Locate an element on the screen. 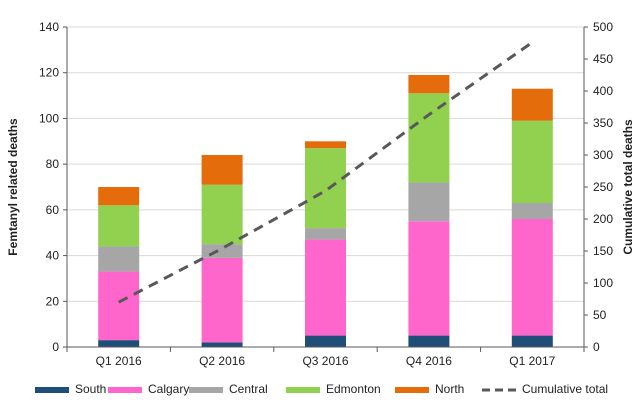 The width and height of the screenshot is (640, 402). y2-tick-label: 50 is located at coordinates (600, 315).